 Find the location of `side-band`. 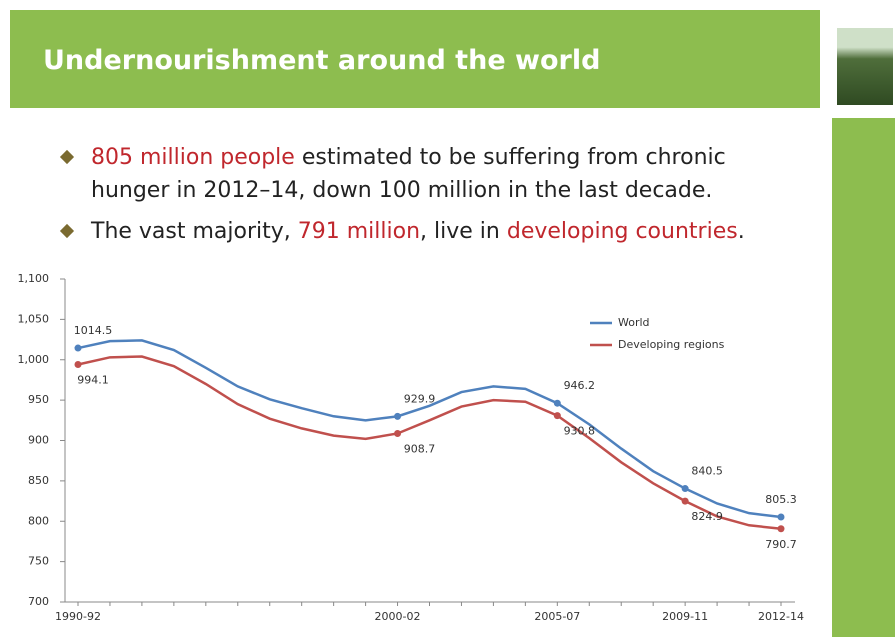

side-band is located at coordinates (863, 377).